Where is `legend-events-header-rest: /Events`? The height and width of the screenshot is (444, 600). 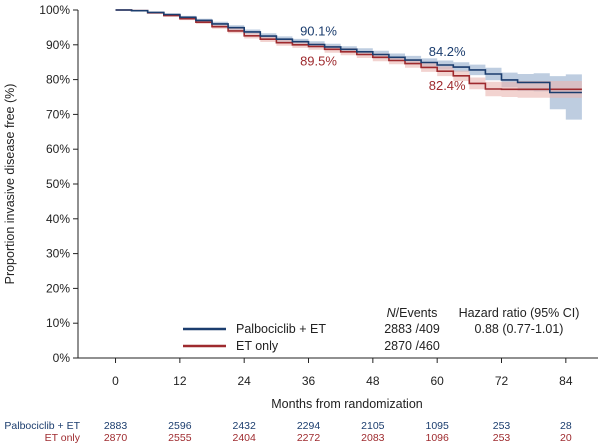
legend-events-header-rest: /Events is located at coordinates (417, 313).